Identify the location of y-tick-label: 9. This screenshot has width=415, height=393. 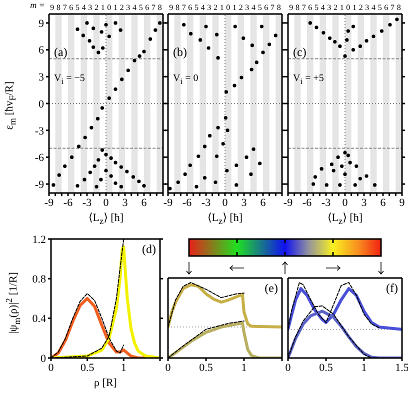
(41, 24).